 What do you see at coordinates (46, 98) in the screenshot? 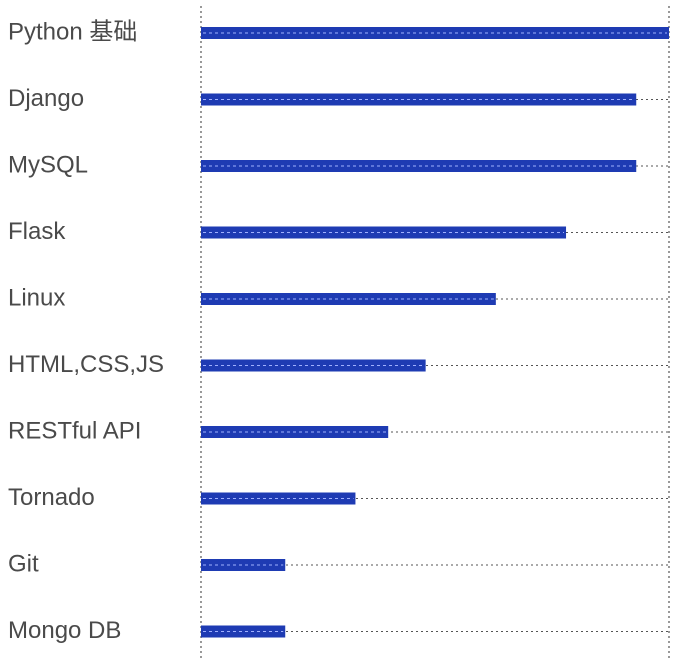
I see `category-label: Django` at bounding box center [46, 98].